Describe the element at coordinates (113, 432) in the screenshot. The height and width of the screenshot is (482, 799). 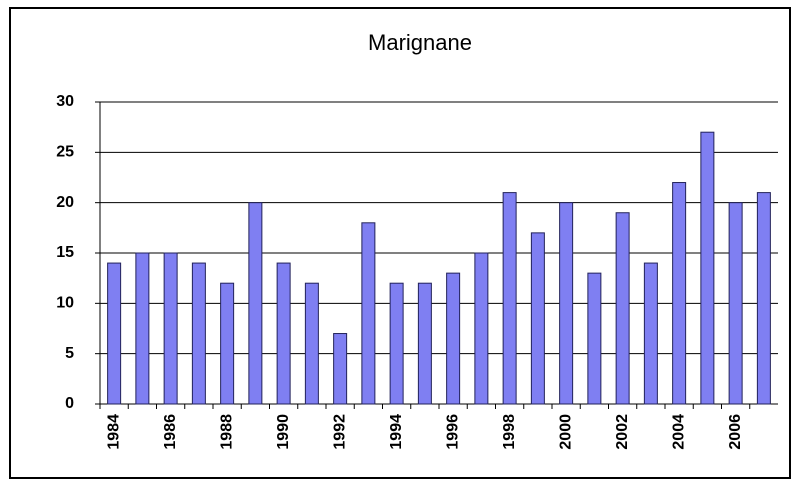
I see `x-tick-label: 1984` at that location.